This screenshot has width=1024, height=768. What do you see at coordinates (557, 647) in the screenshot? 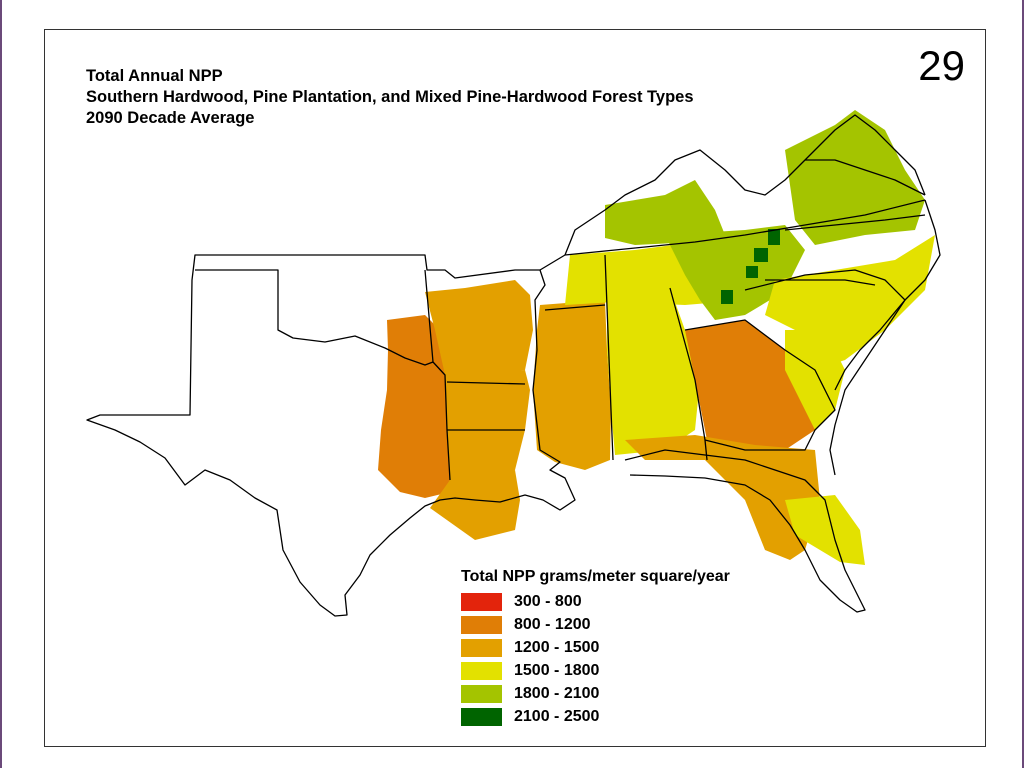
I see `legend-label: 1200 - 1500` at bounding box center [557, 647].